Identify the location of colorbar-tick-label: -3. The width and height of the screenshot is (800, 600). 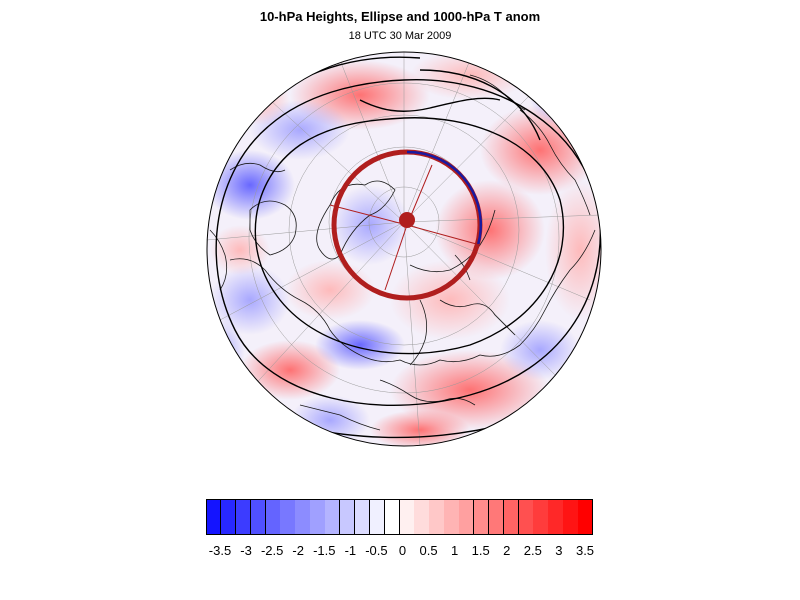
(246, 550).